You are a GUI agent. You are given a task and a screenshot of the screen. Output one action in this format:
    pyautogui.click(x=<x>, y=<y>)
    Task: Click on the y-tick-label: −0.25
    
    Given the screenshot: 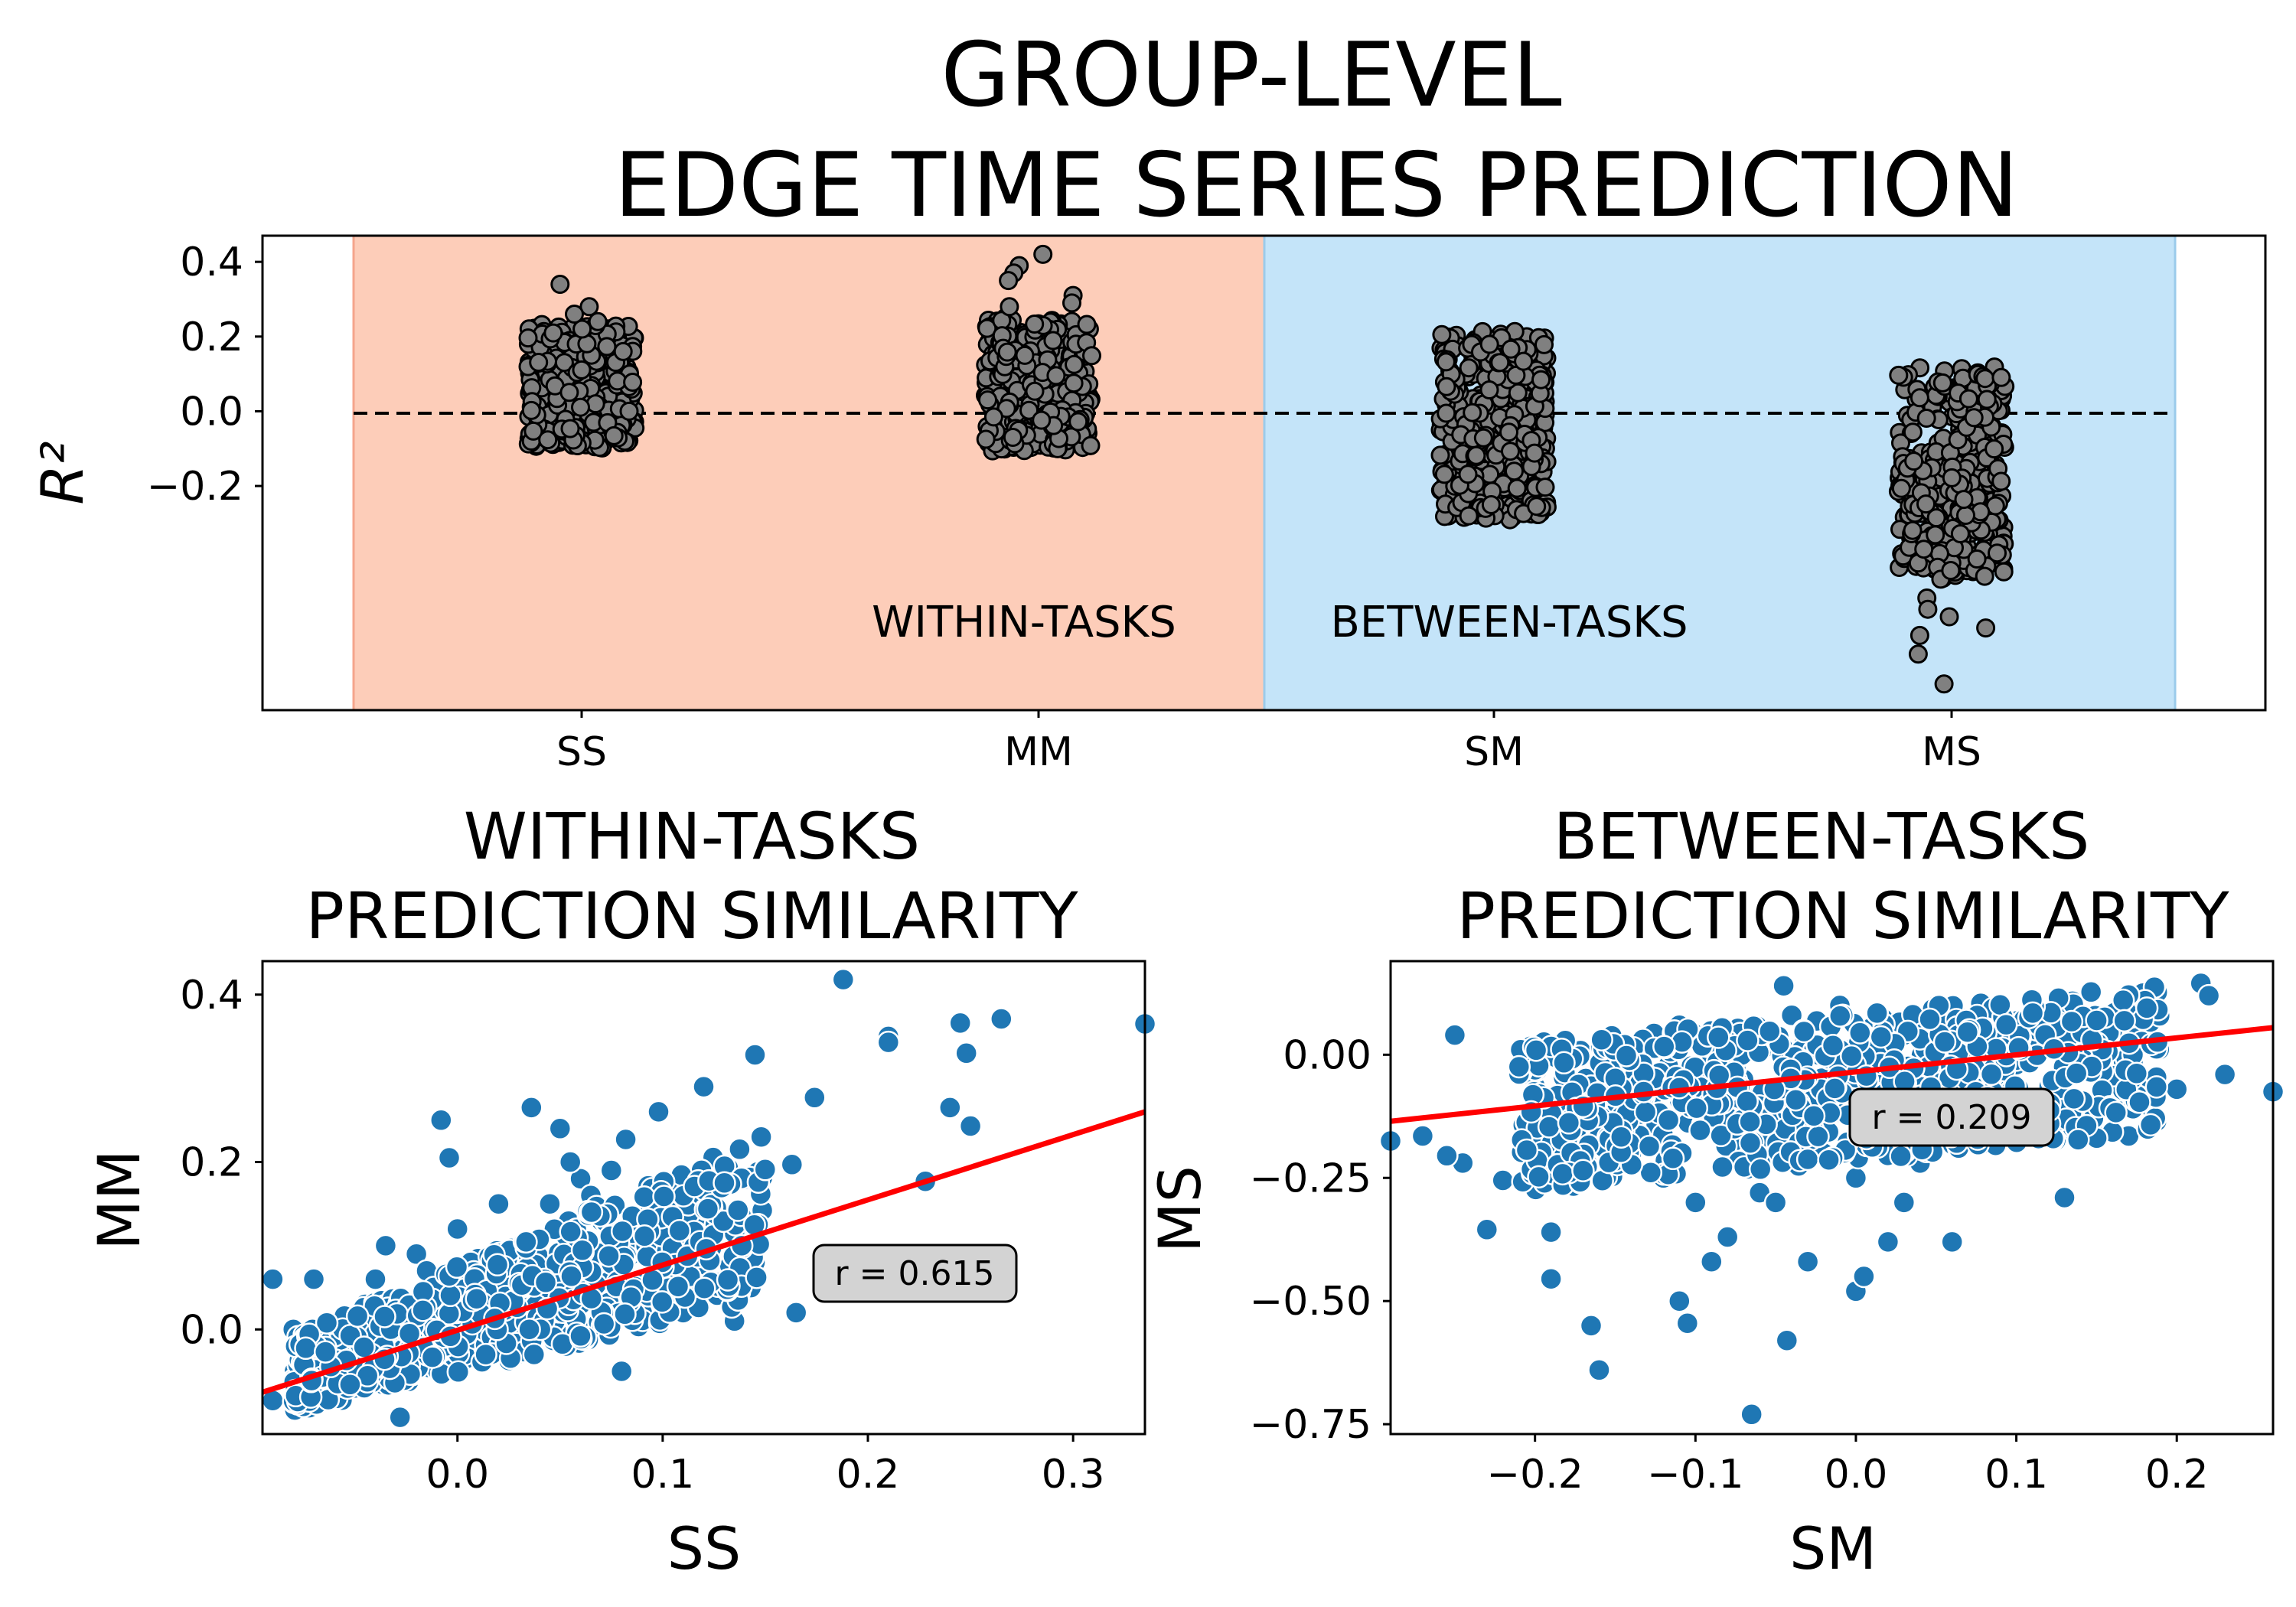 What is the action you would take?
    pyautogui.click(x=1310, y=1178)
    